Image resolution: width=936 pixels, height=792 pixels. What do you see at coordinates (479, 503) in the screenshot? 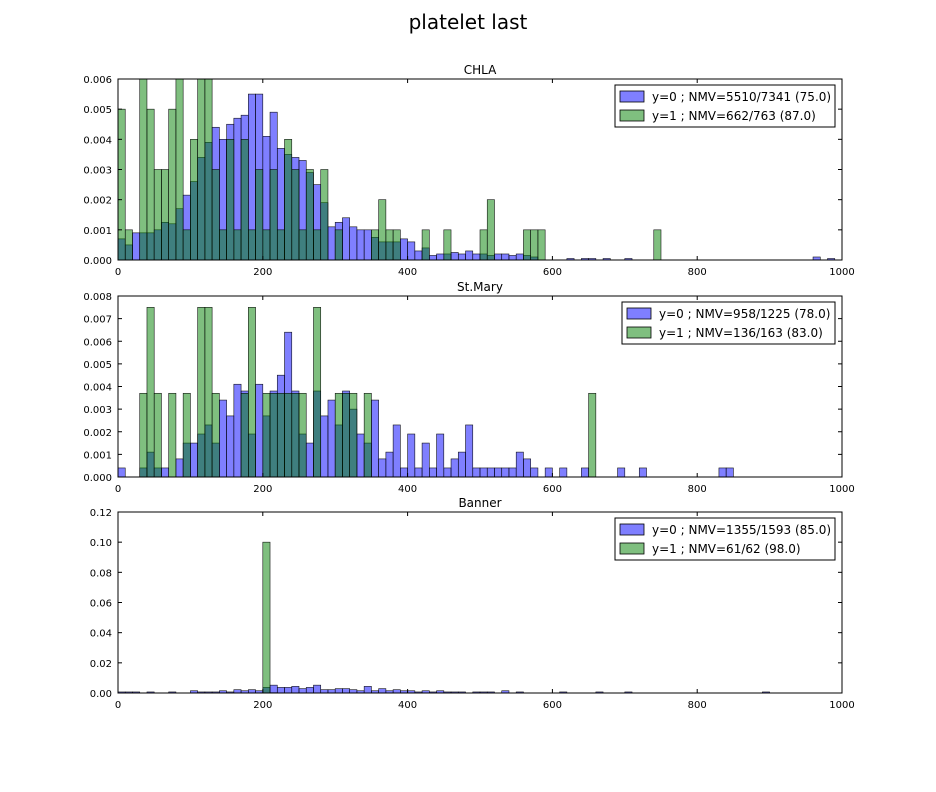
I see `subplot-title: Banner` at bounding box center [479, 503].